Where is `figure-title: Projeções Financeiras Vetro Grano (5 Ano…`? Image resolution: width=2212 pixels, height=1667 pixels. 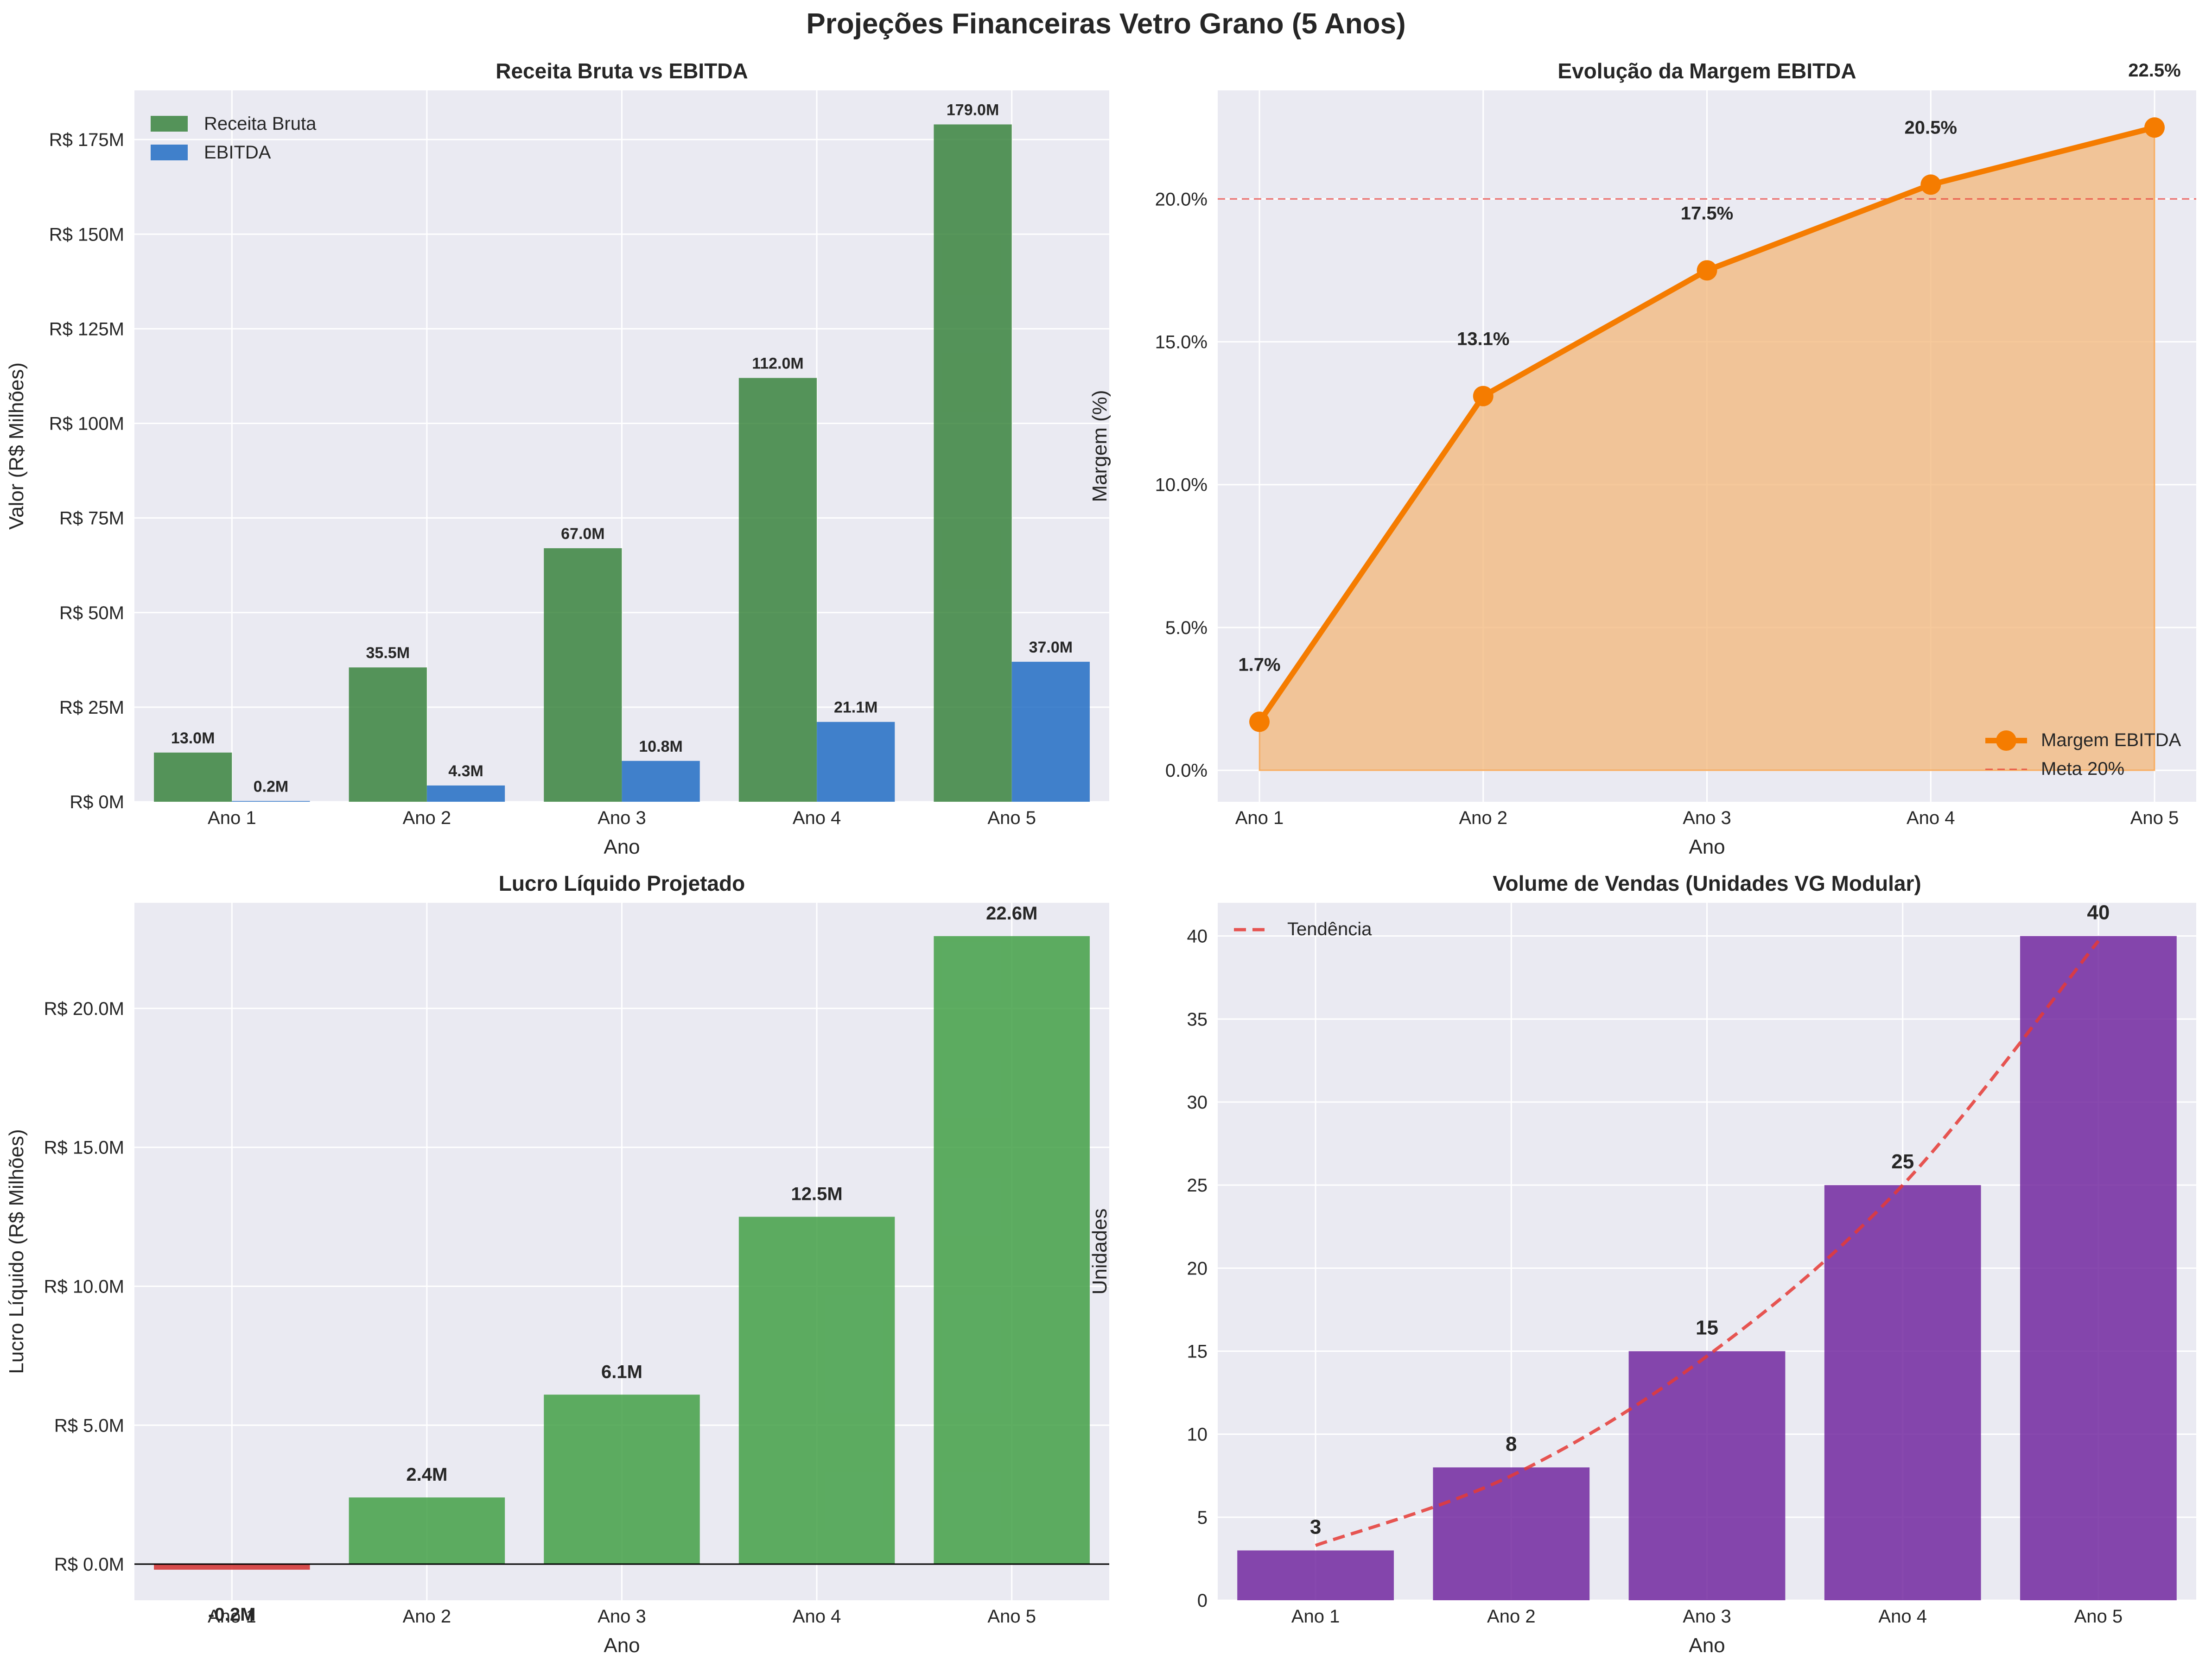 figure-title: Projeções Financeiras Vetro Grano (5 Ano… is located at coordinates (1105, 24).